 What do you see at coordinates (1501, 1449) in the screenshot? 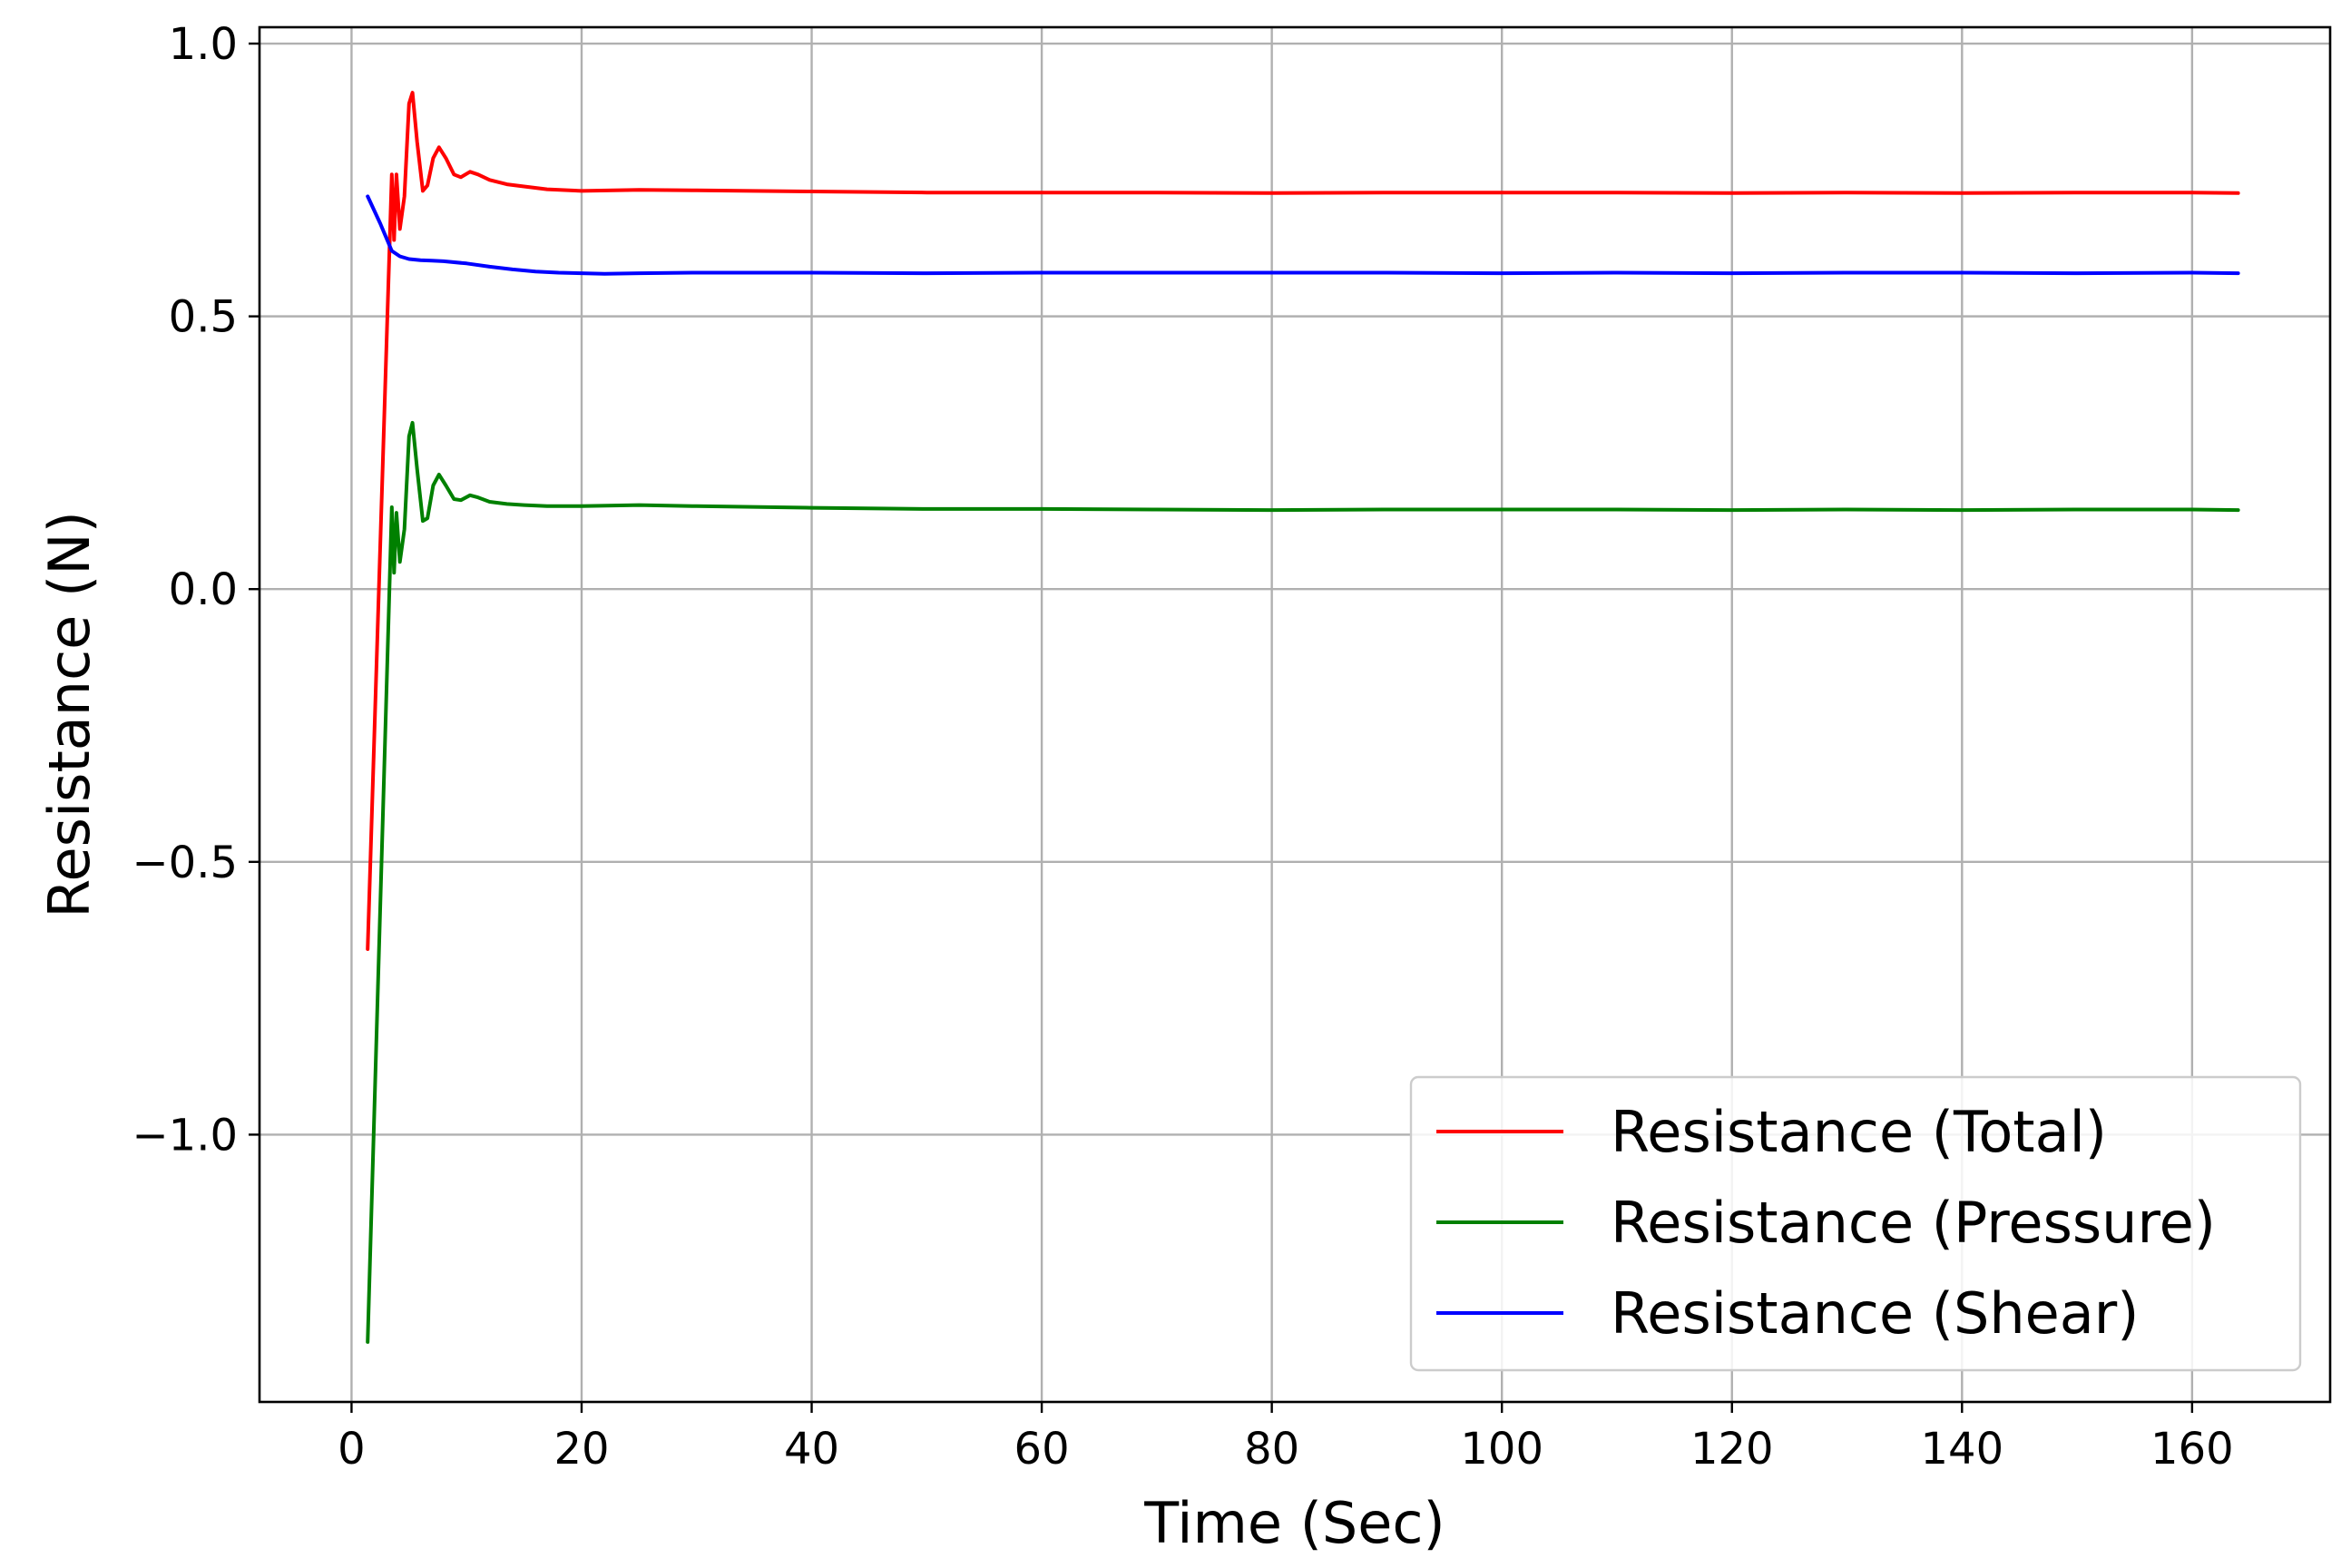
I see `x-tick-label: 100` at bounding box center [1501, 1449].